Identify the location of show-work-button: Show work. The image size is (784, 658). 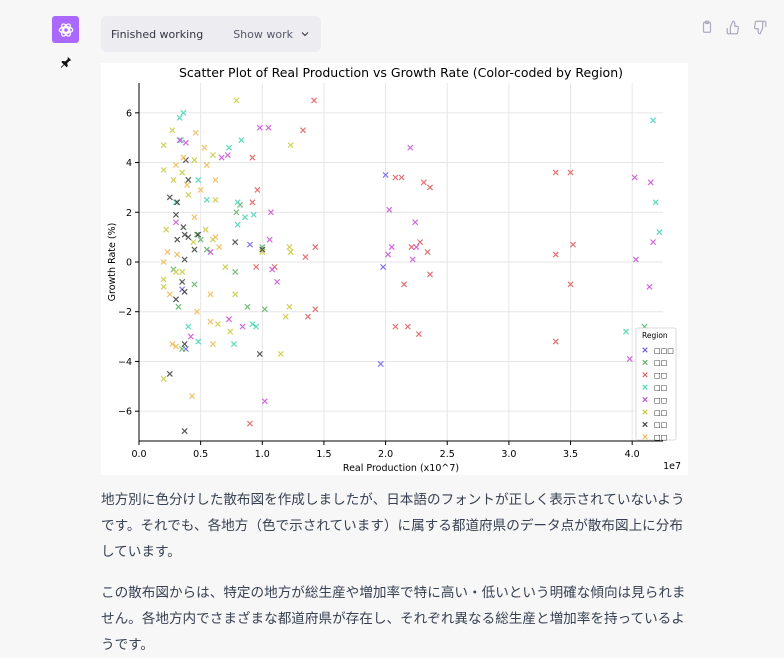
(263, 34).